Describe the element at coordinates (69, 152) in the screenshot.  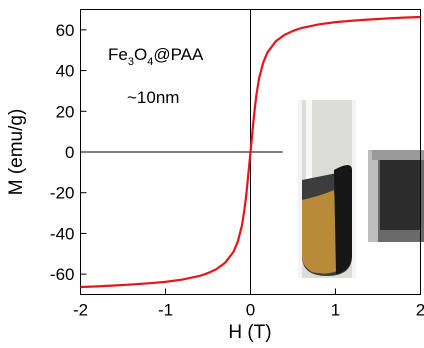
I see `y-tick-label: 0` at that location.